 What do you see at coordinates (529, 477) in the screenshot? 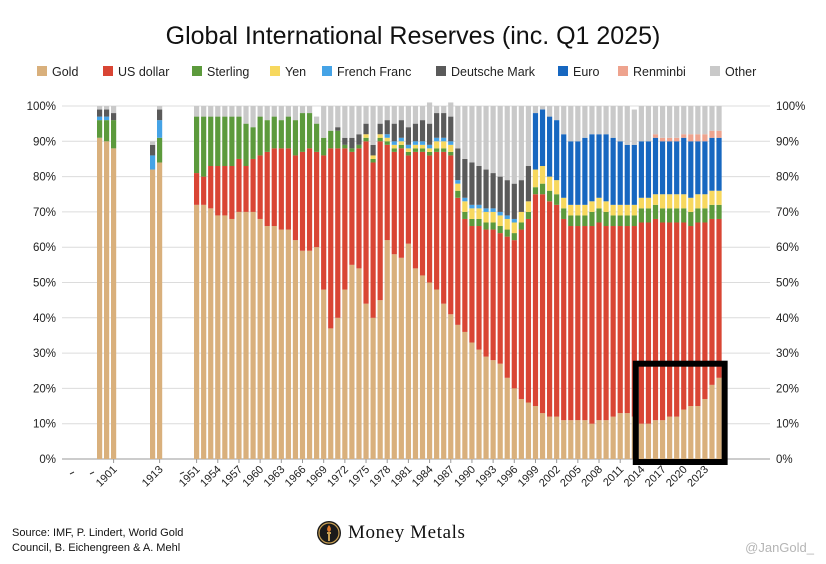
I see `x-tick-label: 1999` at bounding box center [529, 477].